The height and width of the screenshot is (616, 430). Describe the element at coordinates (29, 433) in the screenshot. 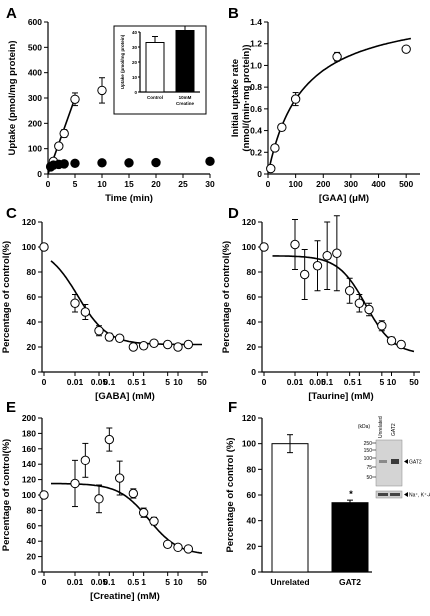

I see `panel-e-ytick-label: 180` at that location.